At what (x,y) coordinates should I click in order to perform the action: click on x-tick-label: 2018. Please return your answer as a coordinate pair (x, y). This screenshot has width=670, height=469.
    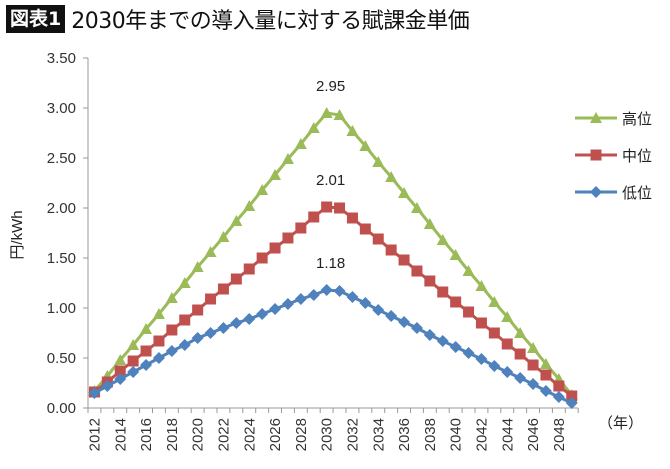
    Looking at the image, I should click on (172, 434).